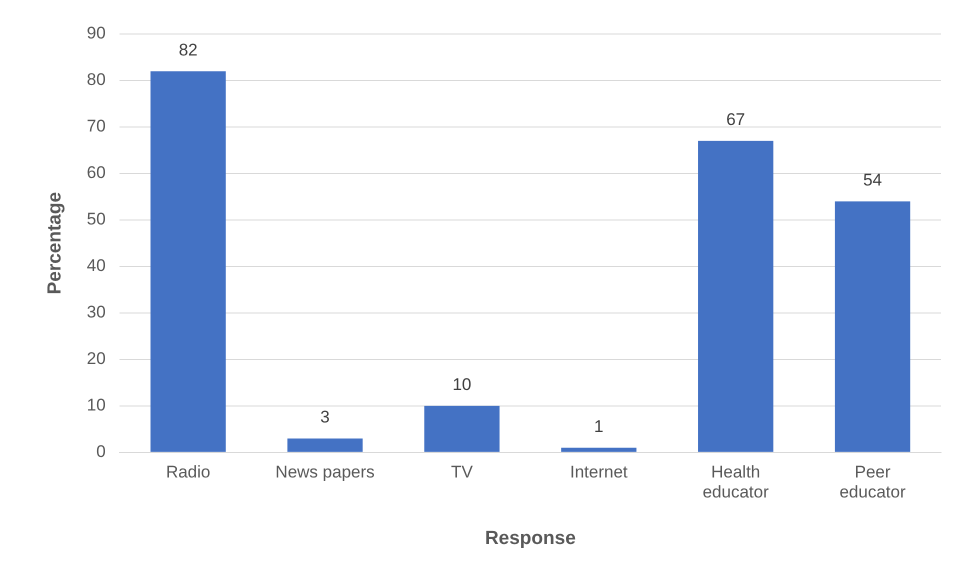 The image size is (957, 584). I want to click on y-axis-title: Percentage, so click(55, 243).